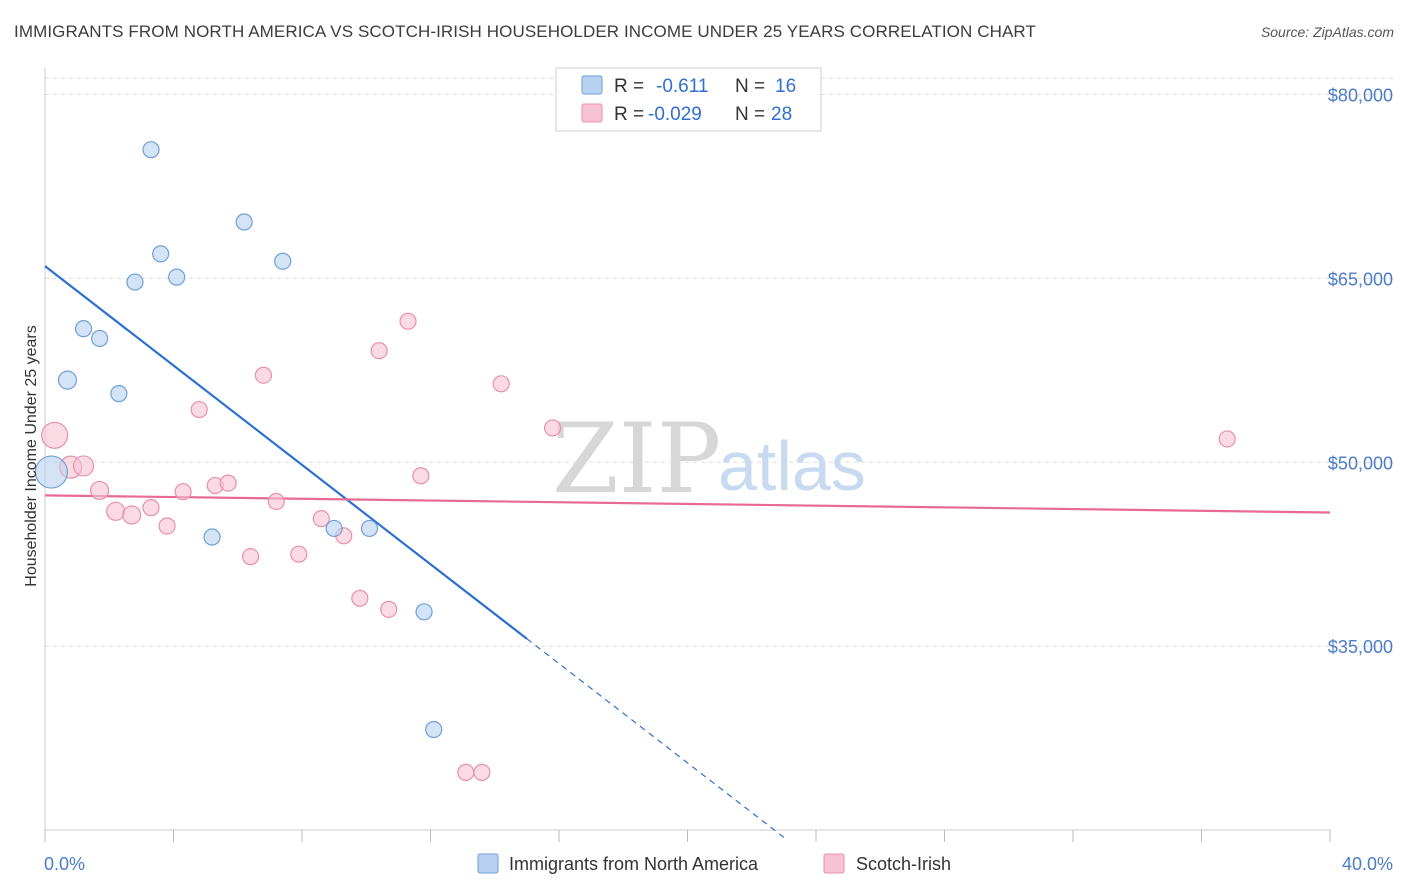 The height and width of the screenshot is (892, 1406). What do you see at coordinates (834, 863) in the screenshot?
I see `series-swatch-pink` at bounding box center [834, 863].